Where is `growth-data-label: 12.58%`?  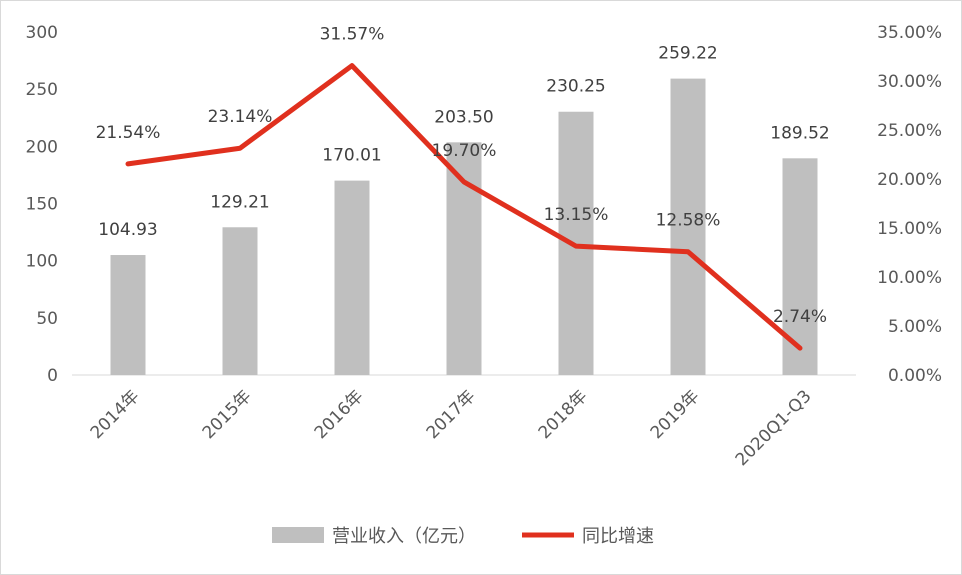
growth-data-label: 12.58% is located at coordinates (688, 221).